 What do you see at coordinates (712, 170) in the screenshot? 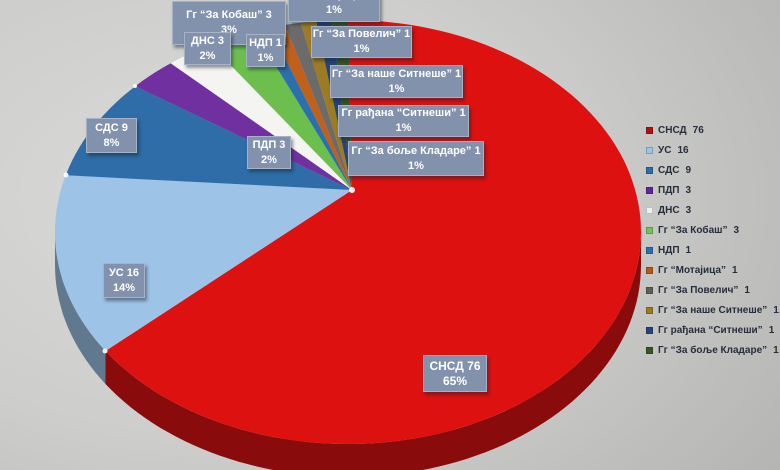
I see `legend-item-sds: СДС 9` at bounding box center [712, 170].